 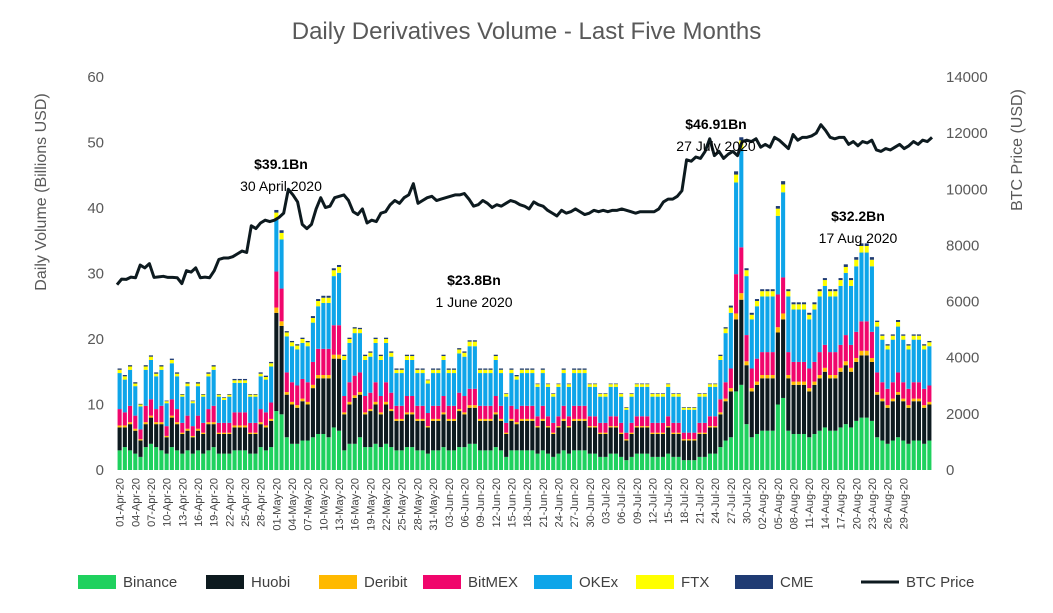 I want to click on y2-tick-label: 10000, so click(x=967, y=189).